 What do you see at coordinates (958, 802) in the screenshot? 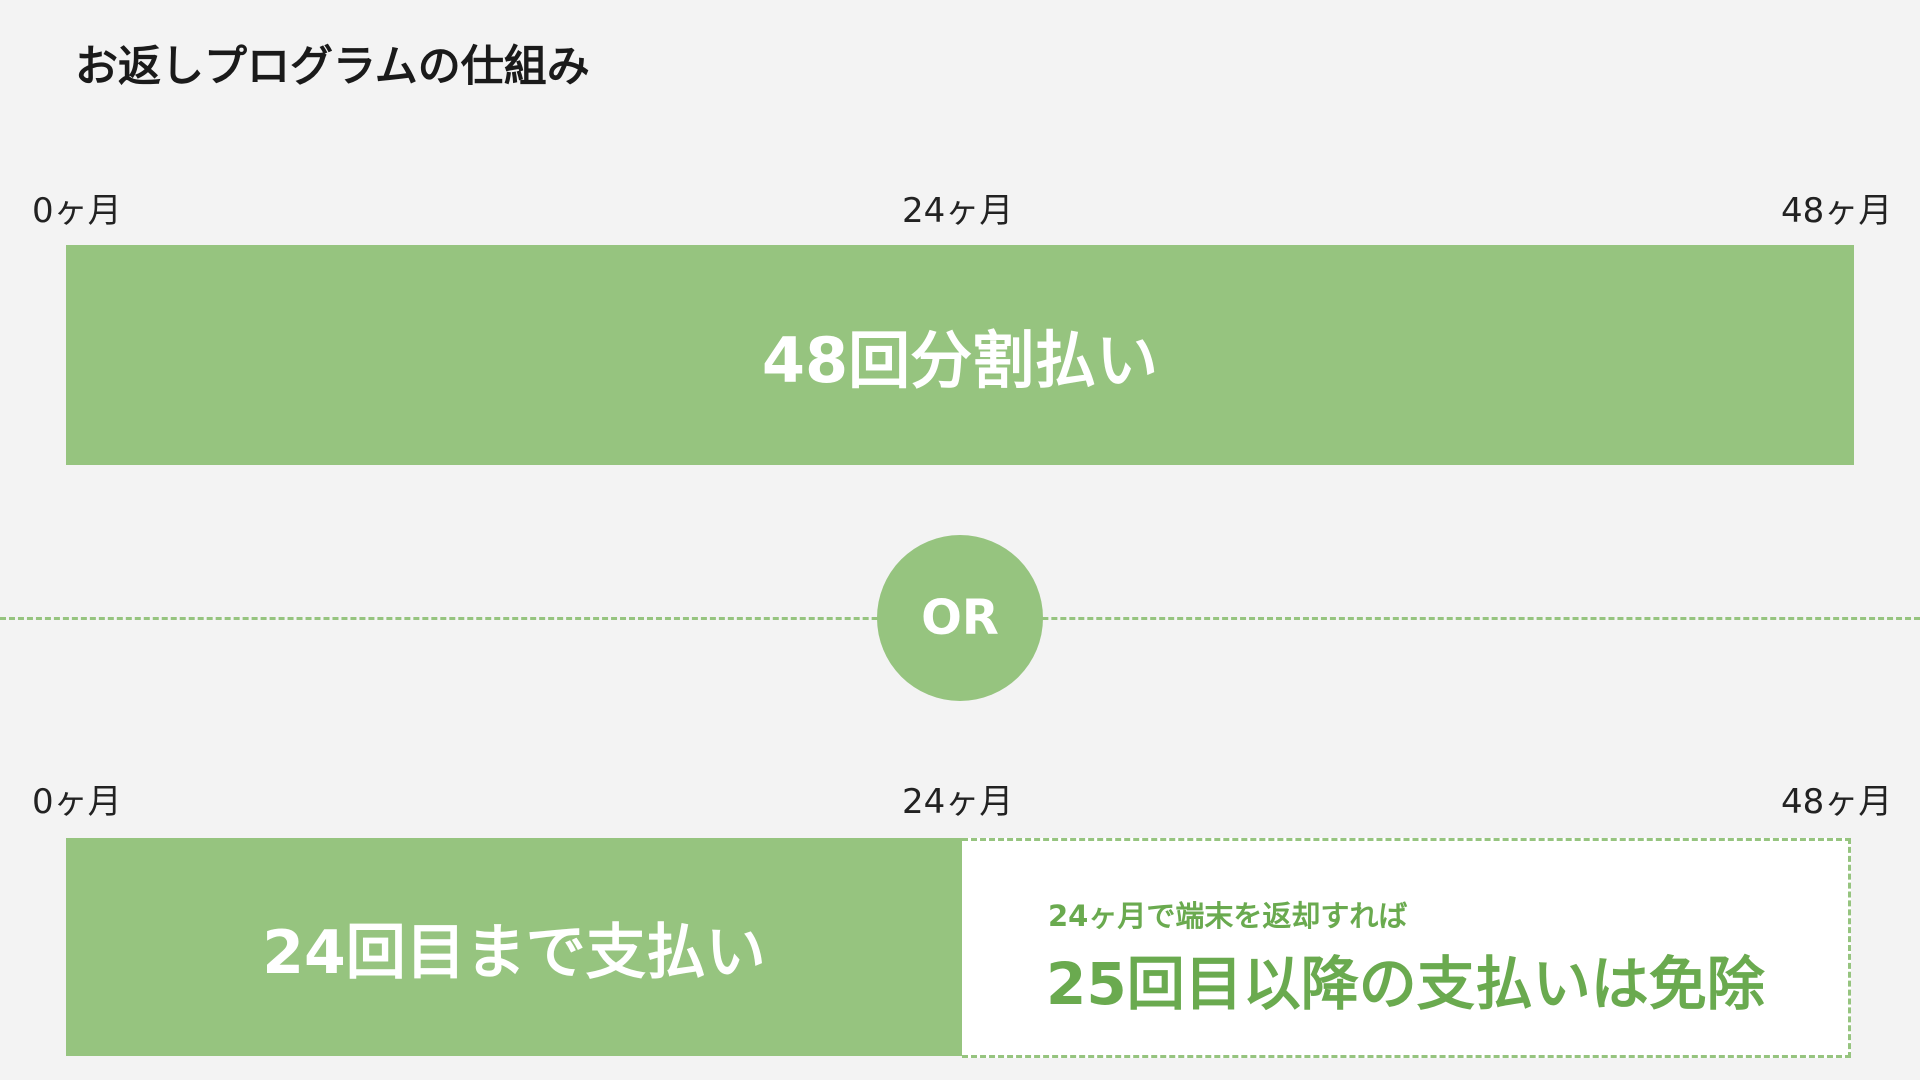
I see `timeline-label-mid-2: 24ヶ月` at bounding box center [958, 802].